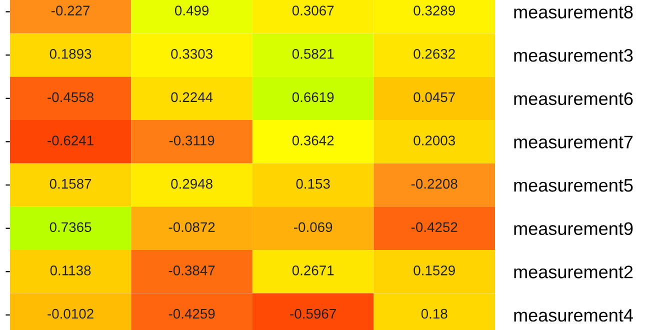 Image resolution: width=660 pixels, height=330 pixels. What do you see at coordinates (70, 271) in the screenshot?
I see `data-label: 0.1138` at bounding box center [70, 271].